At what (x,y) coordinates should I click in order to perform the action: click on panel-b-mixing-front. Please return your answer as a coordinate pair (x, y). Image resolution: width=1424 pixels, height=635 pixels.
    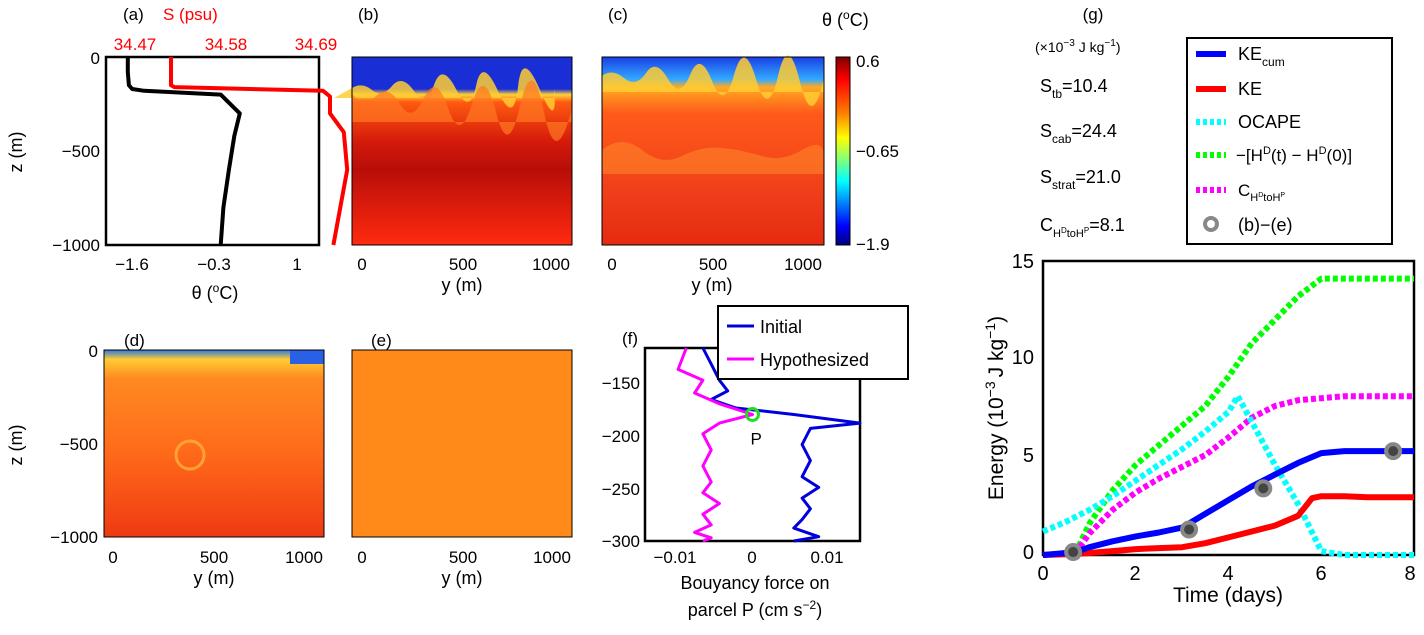
    Looking at the image, I should click on (444, 89).